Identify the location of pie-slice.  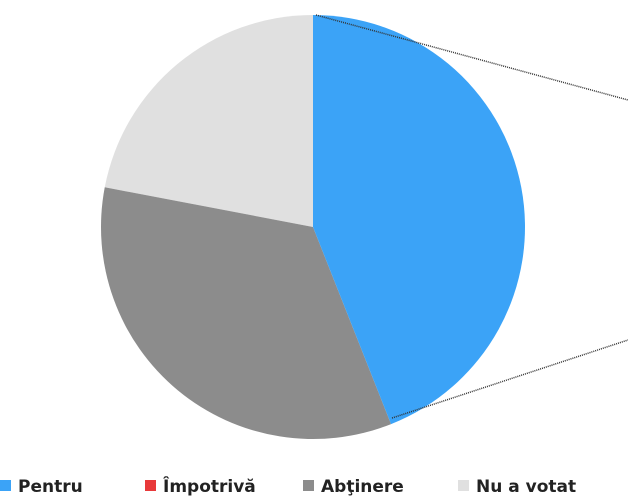
(209, 121).